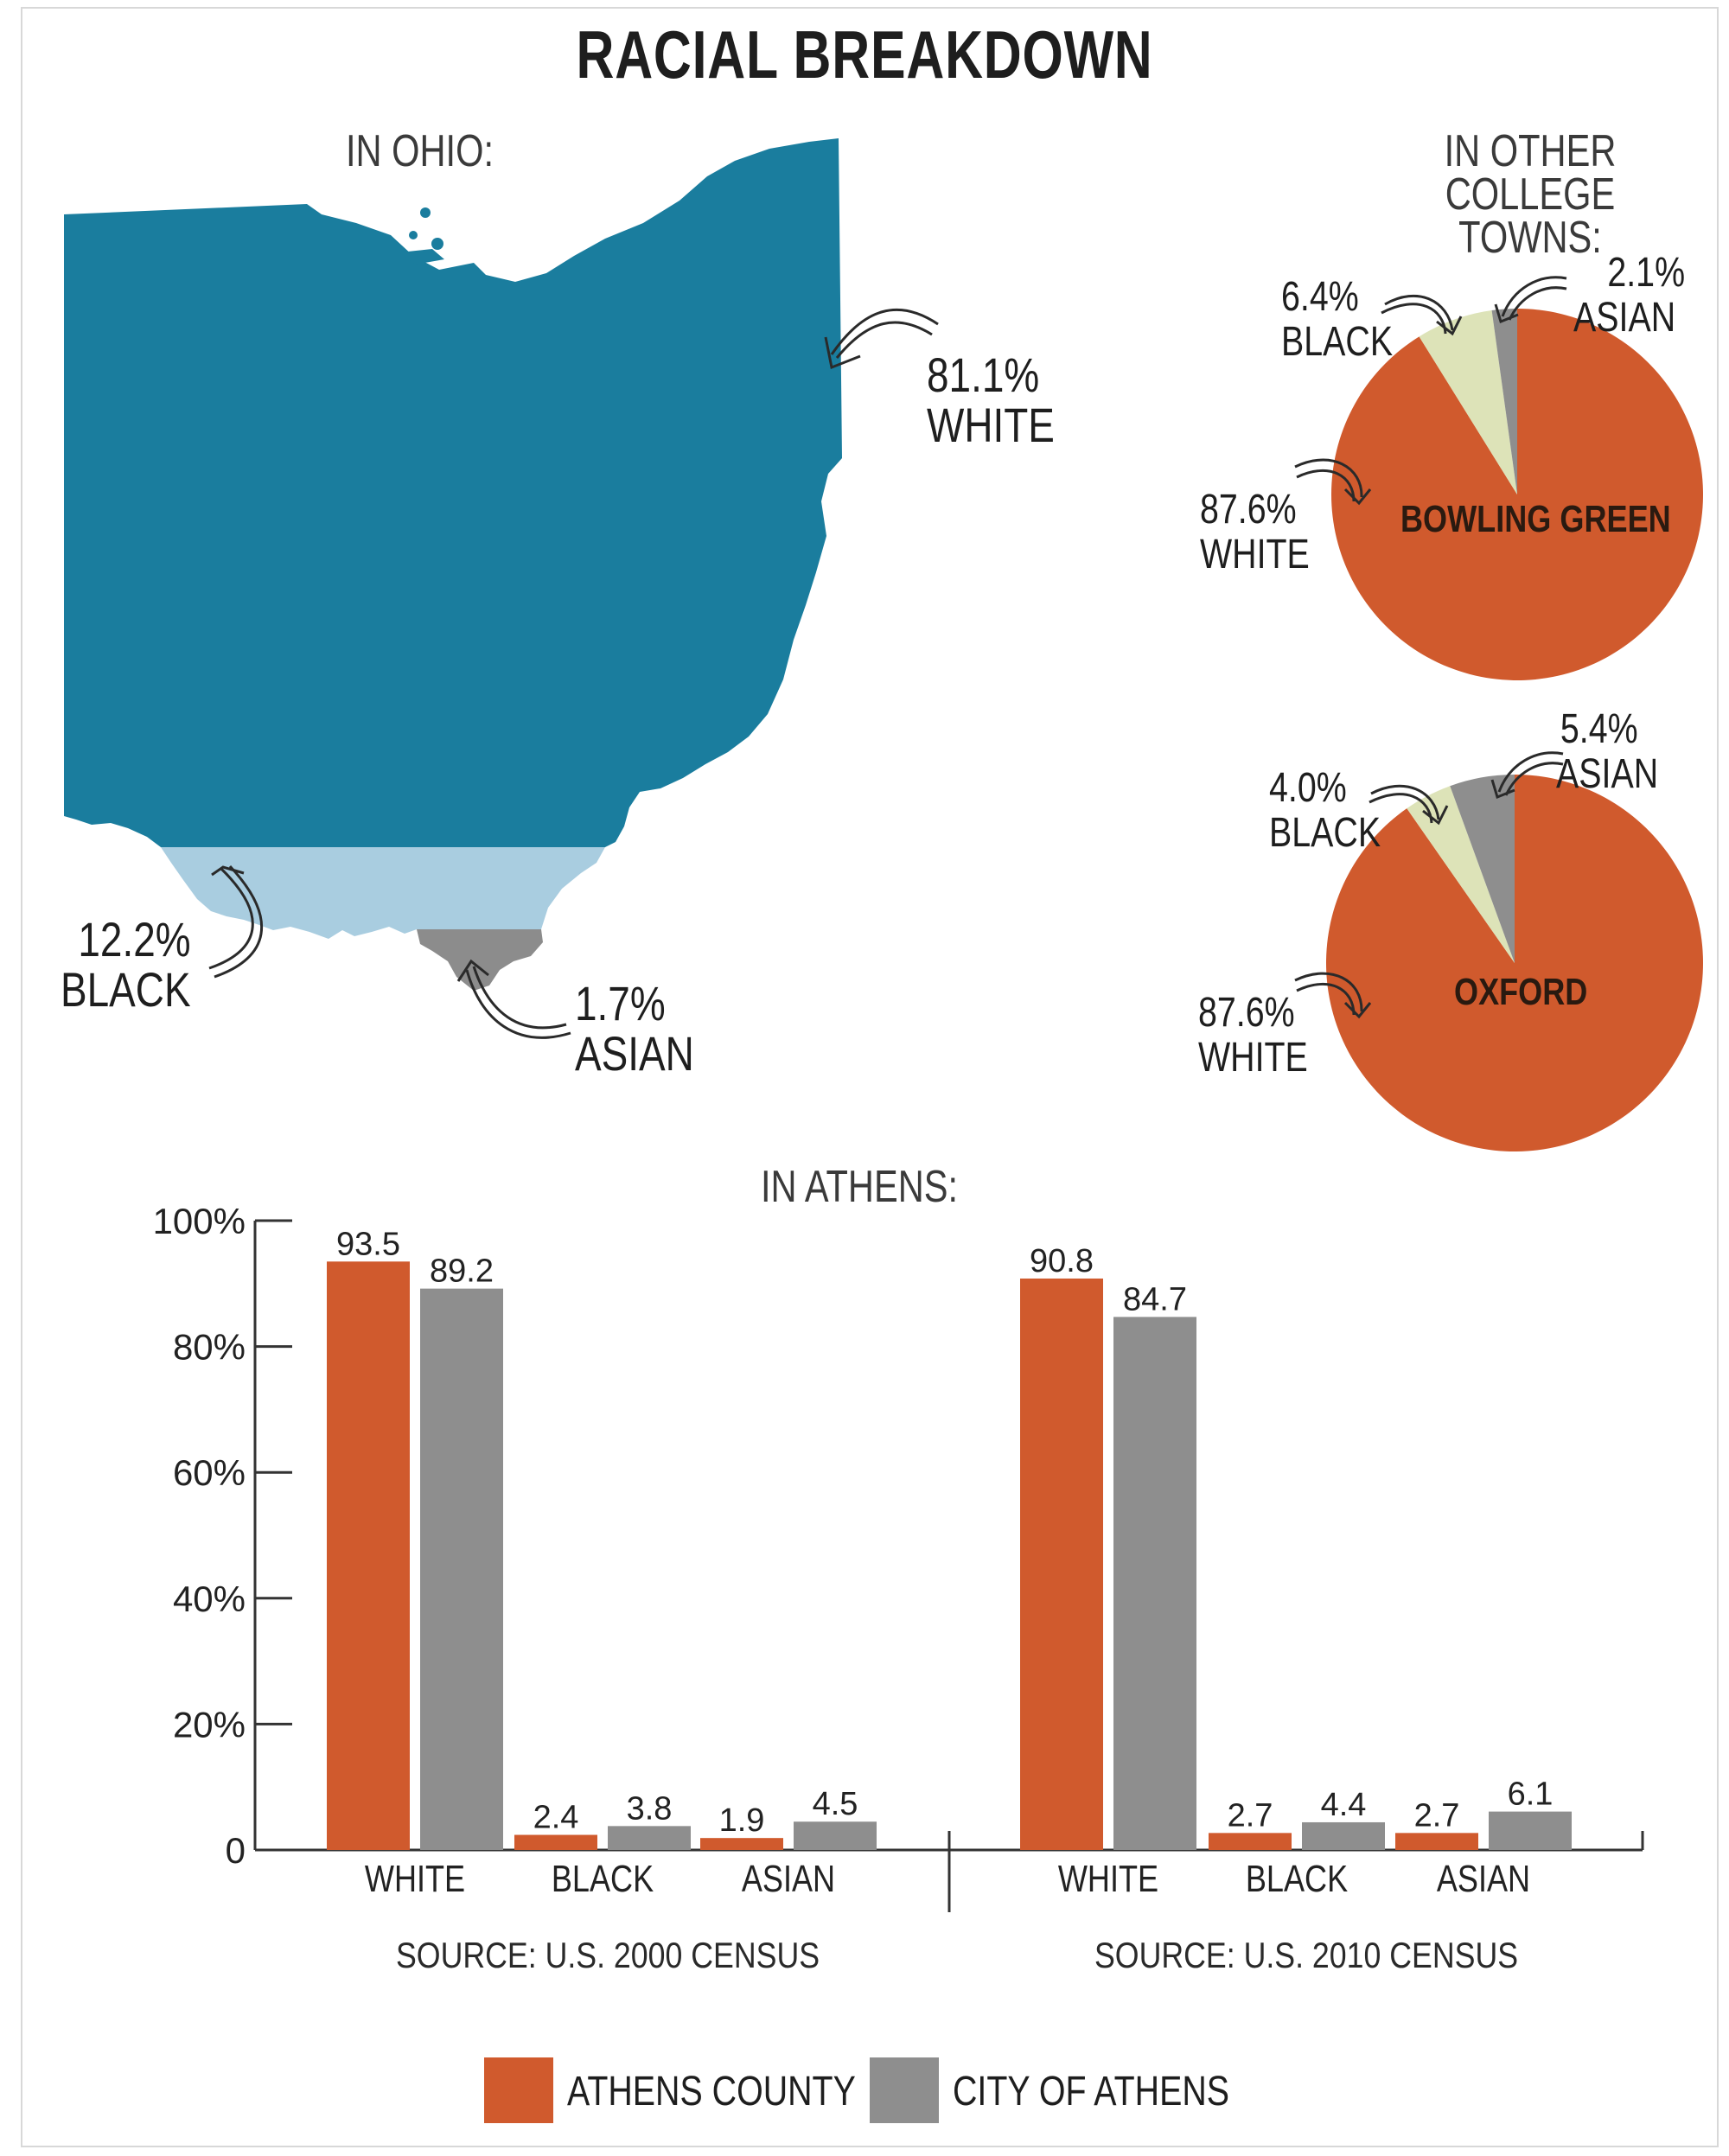 This screenshot has width=1729, height=2156. What do you see at coordinates (126, 989) in the screenshot?
I see `ohio-black-name: BLACK` at bounding box center [126, 989].